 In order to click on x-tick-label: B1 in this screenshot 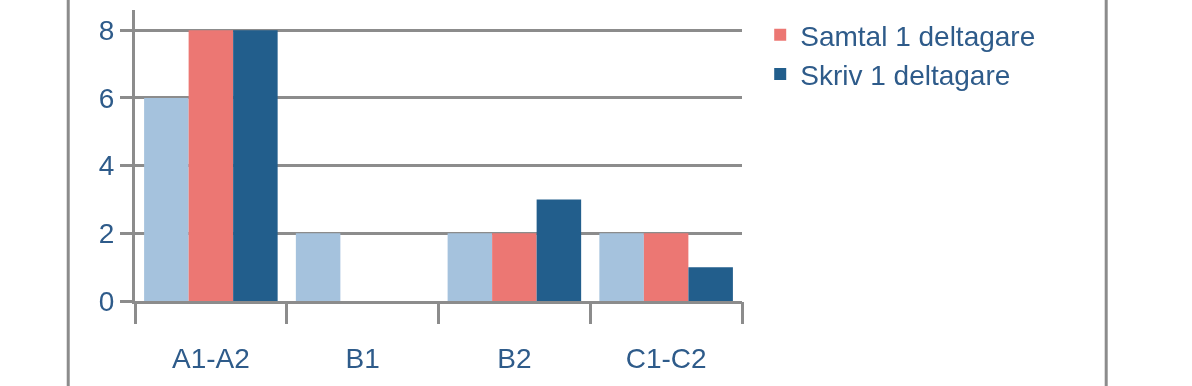, I will do `click(362, 358)`.